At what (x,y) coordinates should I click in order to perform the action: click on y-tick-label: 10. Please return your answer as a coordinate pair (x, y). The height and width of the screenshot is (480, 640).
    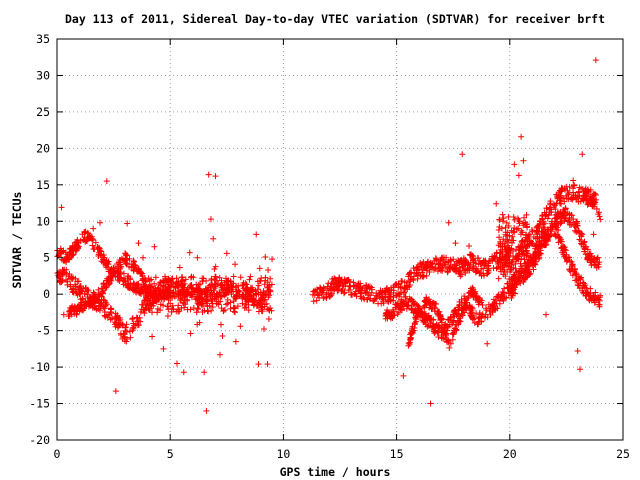
    Looking at the image, I should click on (43, 221).